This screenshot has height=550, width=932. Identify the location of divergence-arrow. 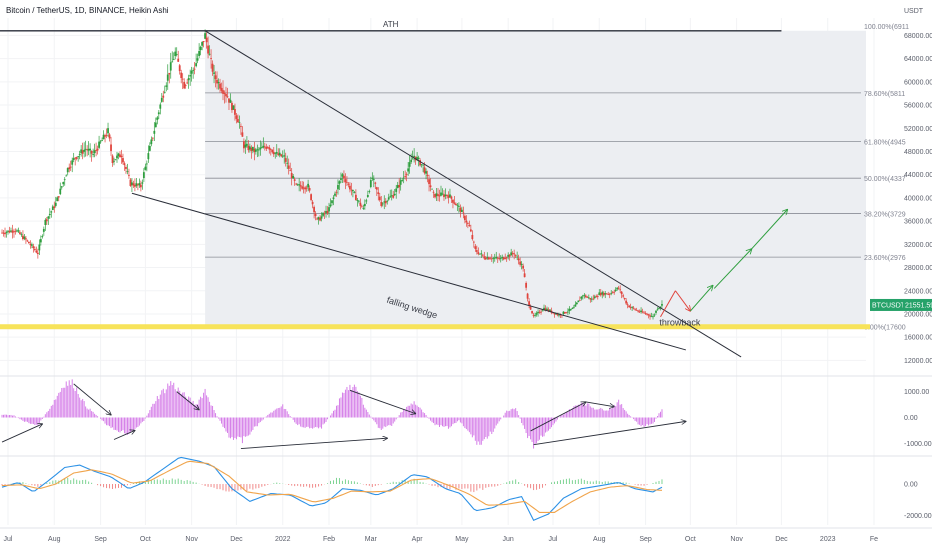
(313, 443).